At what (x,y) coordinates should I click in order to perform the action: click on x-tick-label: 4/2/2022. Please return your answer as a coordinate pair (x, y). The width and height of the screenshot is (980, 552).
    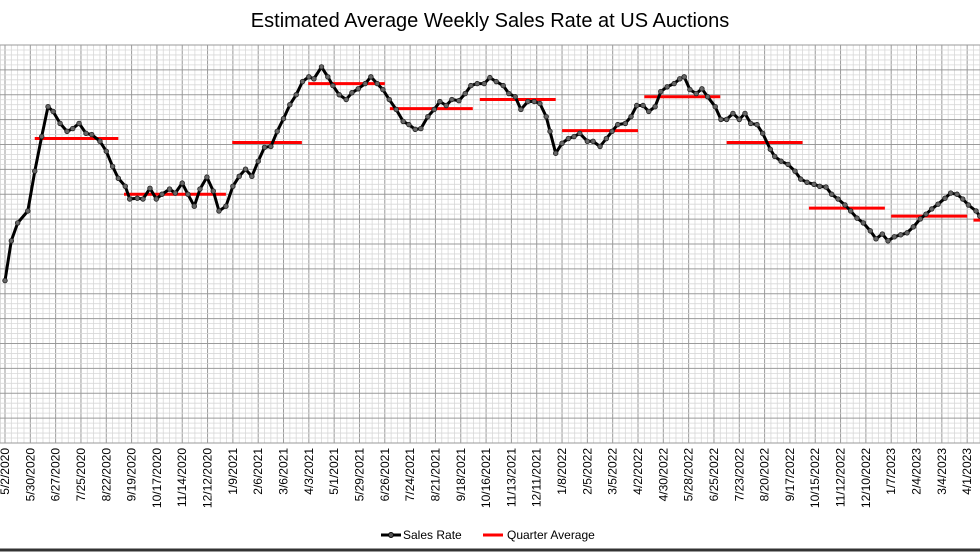
    Looking at the image, I should click on (638, 471).